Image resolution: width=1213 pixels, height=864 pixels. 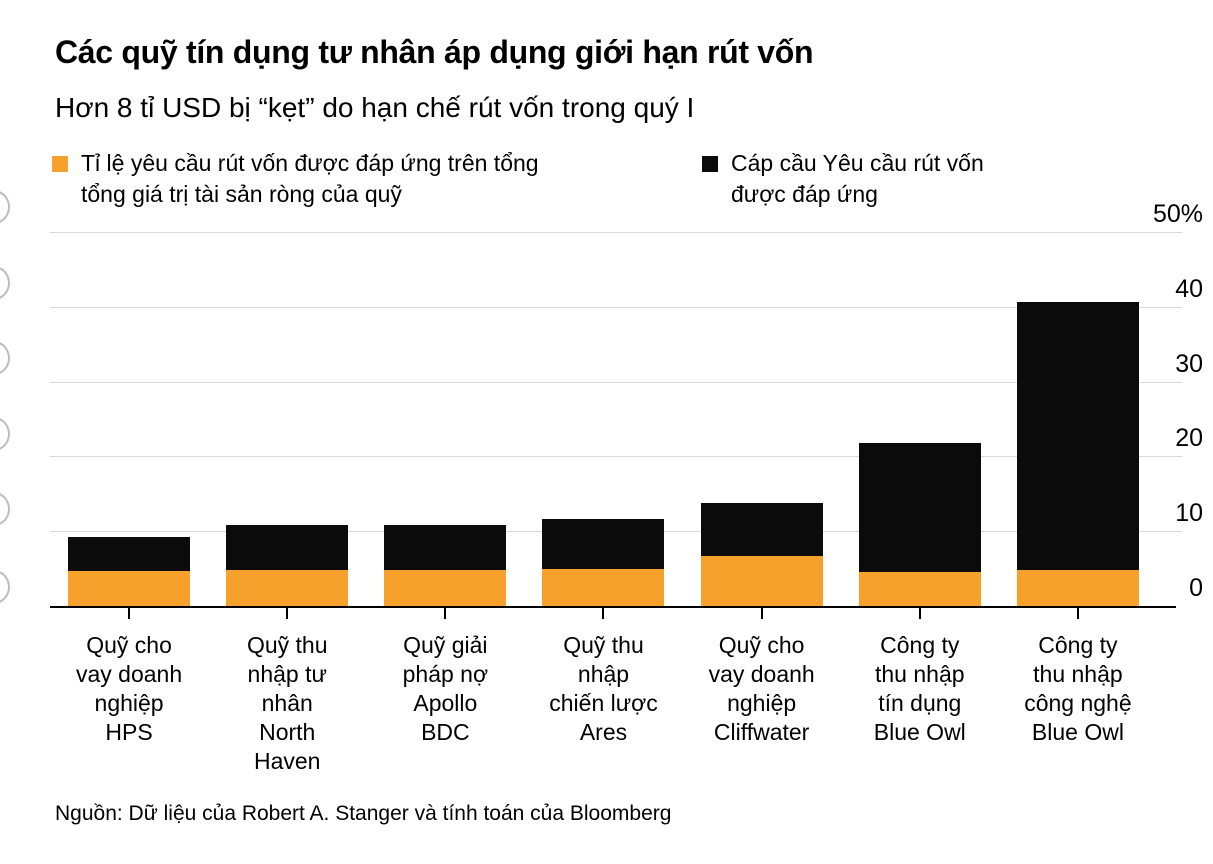 I want to click on y-axis-tick-label: 50%, so click(x=1177, y=214).